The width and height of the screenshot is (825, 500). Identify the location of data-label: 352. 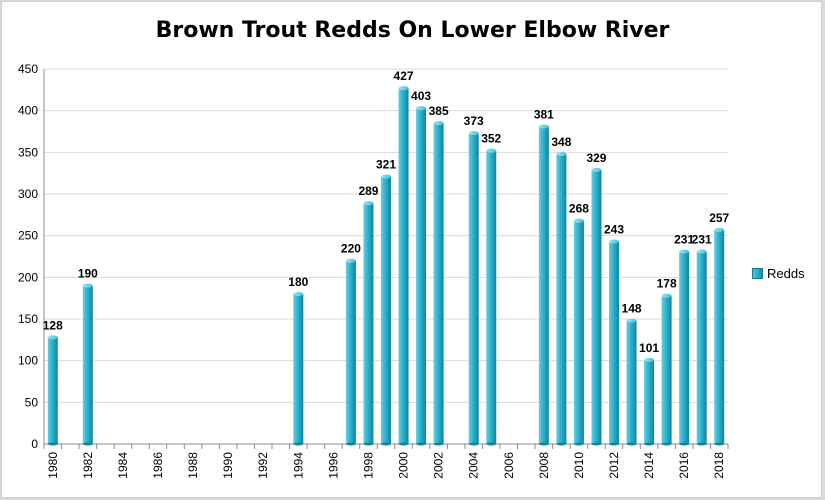
(491, 139).